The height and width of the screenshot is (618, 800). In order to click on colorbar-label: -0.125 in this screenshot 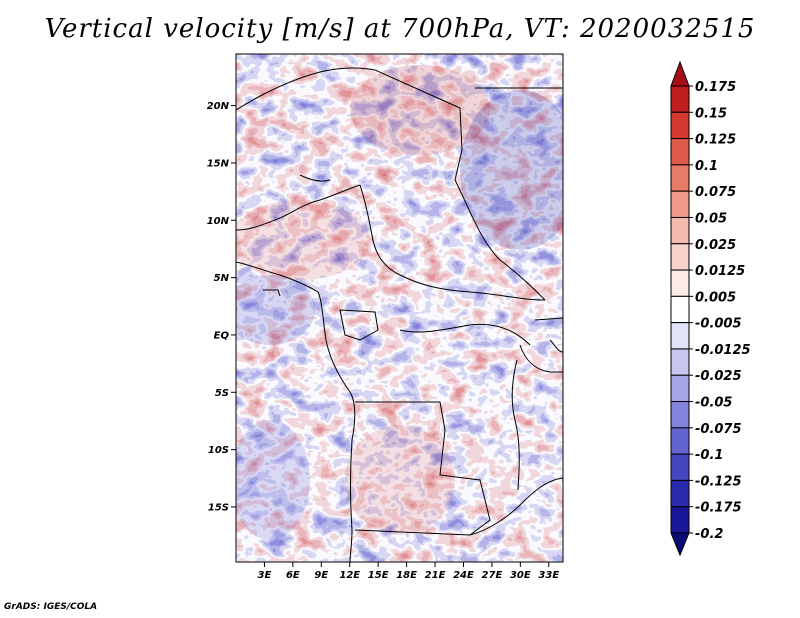, I will do `click(718, 481)`.